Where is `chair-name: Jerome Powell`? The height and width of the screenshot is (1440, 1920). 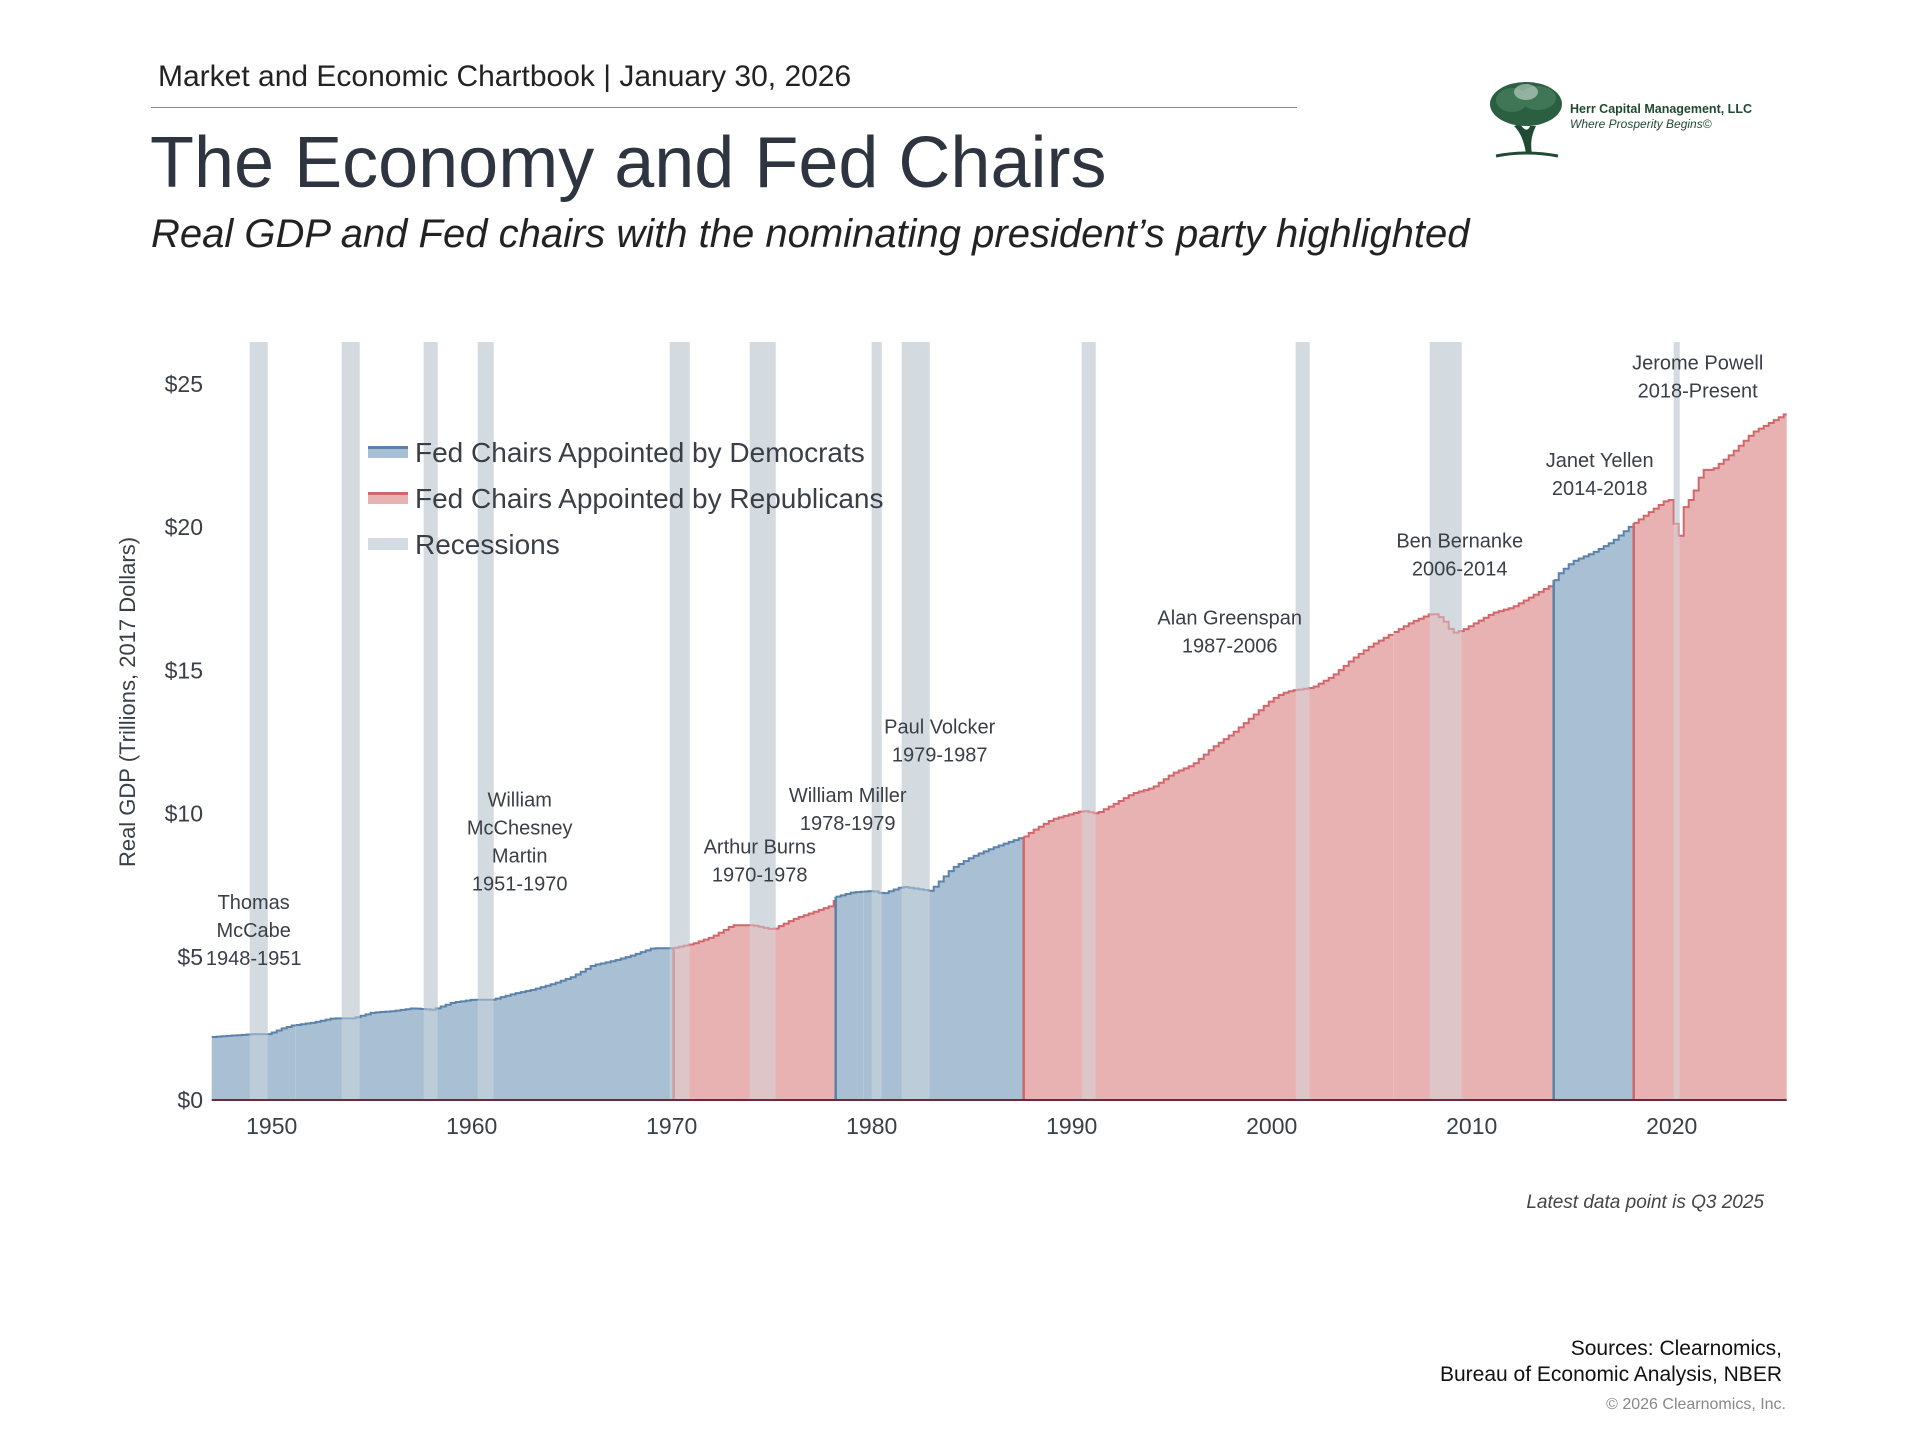 chair-name: Jerome Powell is located at coordinates (1697, 364).